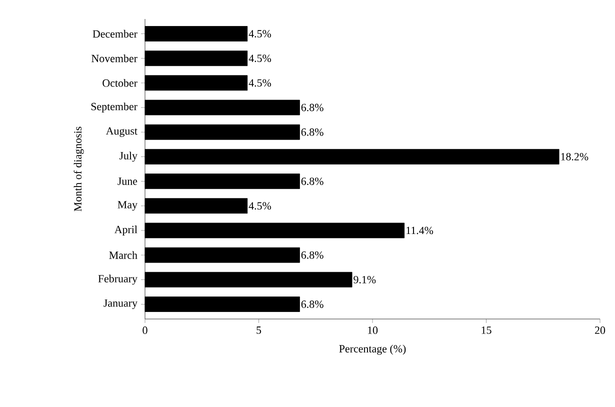 The height and width of the screenshot is (407, 615). I want to click on data-label: 18.2%, so click(574, 156).